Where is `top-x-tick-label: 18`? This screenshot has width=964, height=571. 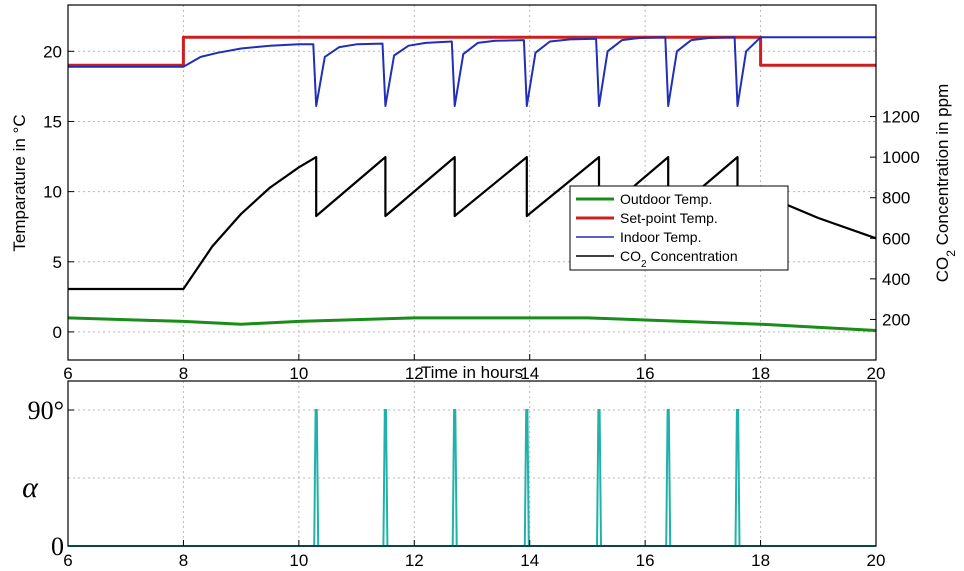
top-x-tick-label: 18 is located at coordinates (760, 373).